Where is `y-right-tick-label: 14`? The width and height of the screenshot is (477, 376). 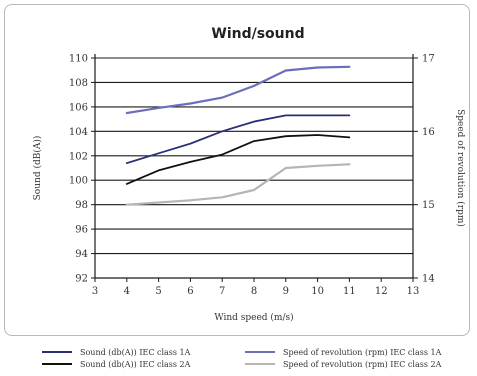 y-right-tick-label: 14 is located at coordinates (428, 279).